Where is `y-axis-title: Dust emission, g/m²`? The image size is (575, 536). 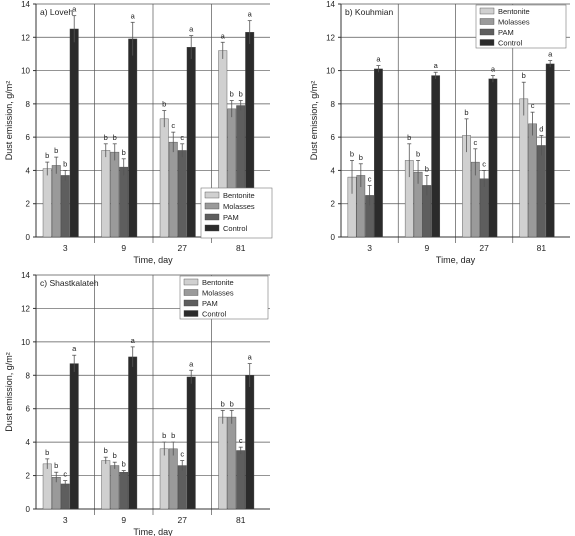 y-axis-title: Dust emission, g/m² is located at coordinates (314, 121).